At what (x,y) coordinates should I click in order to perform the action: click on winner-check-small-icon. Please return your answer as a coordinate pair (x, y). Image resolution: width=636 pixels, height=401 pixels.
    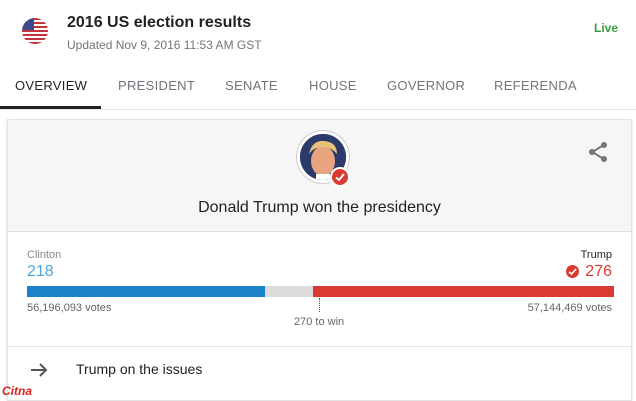
    Looking at the image, I should click on (572, 271).